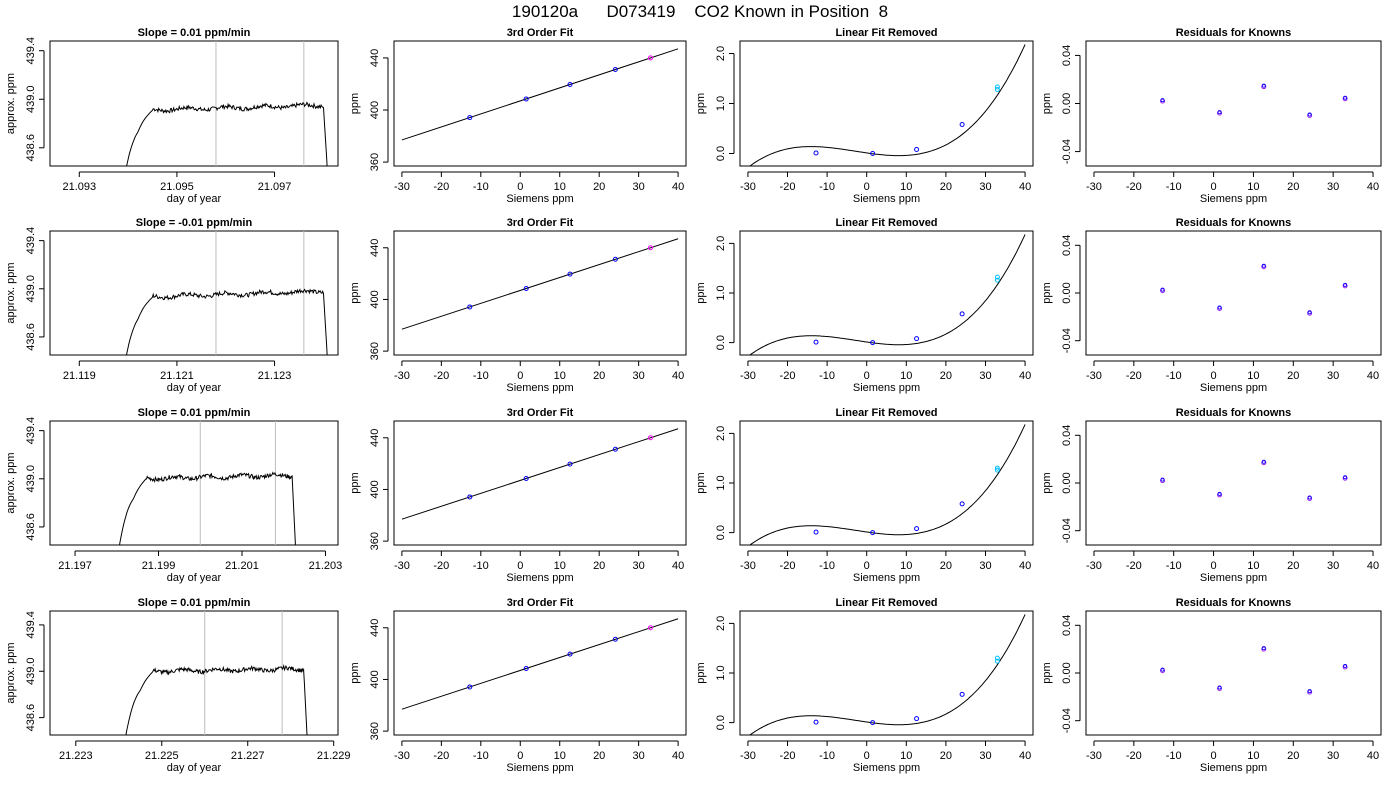  What do you see at coordinates (540, 33) in the screenshot?
I see `panel-title: 3rd Order Fit` at bounding box center [540, 33].